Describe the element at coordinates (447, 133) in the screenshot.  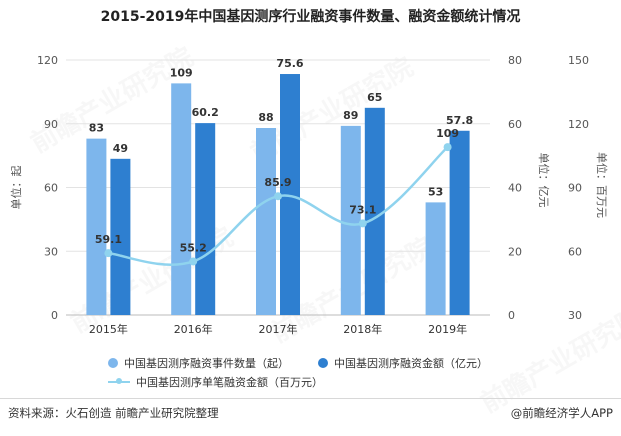
I see `point-average-label: 109` at that location.